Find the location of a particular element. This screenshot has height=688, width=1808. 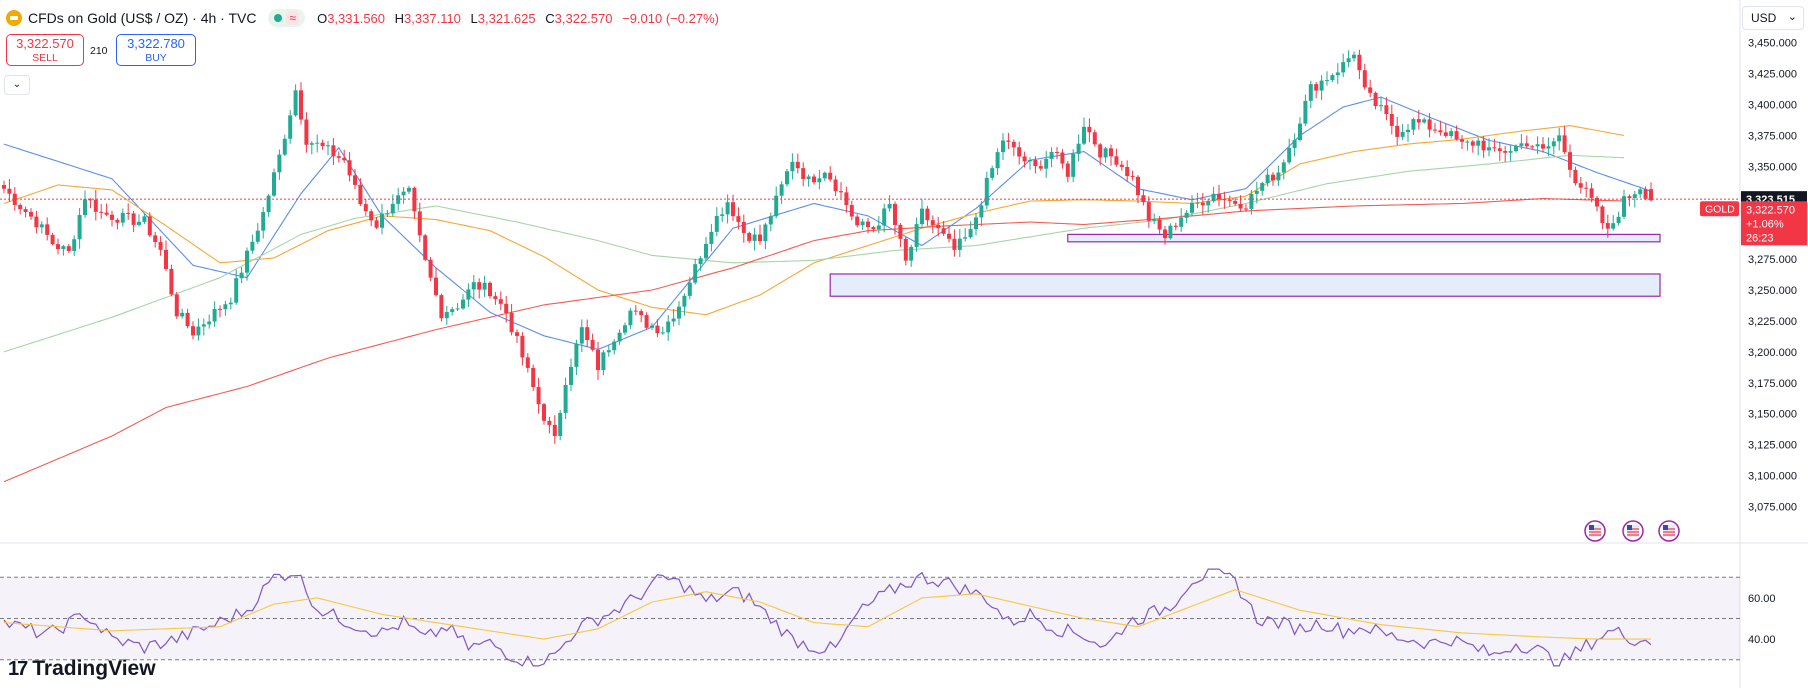

symbol-title: CFDs on Gold (US$ / OZ) · 4h · TVC is located at coordinates (142, 18).